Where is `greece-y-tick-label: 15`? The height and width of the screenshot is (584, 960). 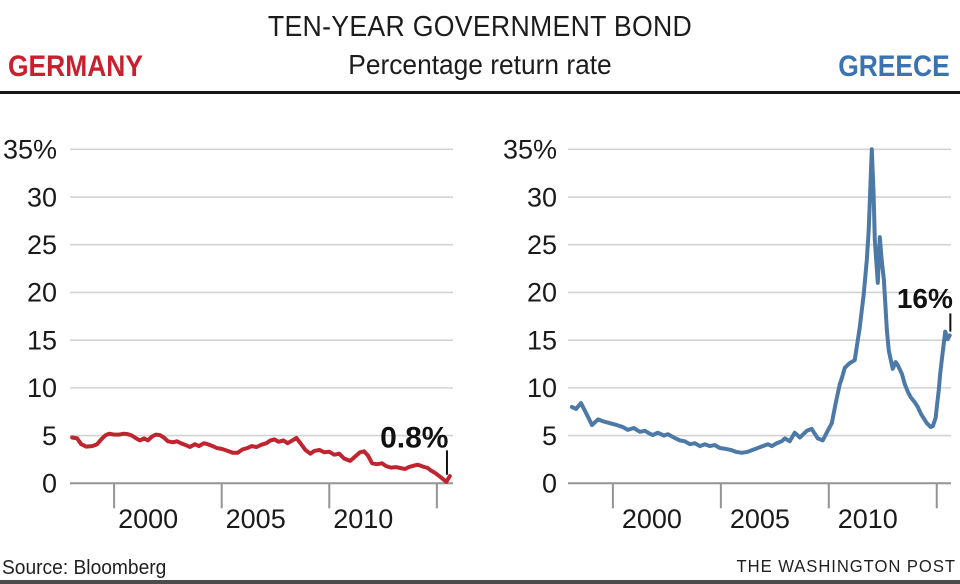 greece-y-tick-label: 15 is located at coordinates (542, 340).